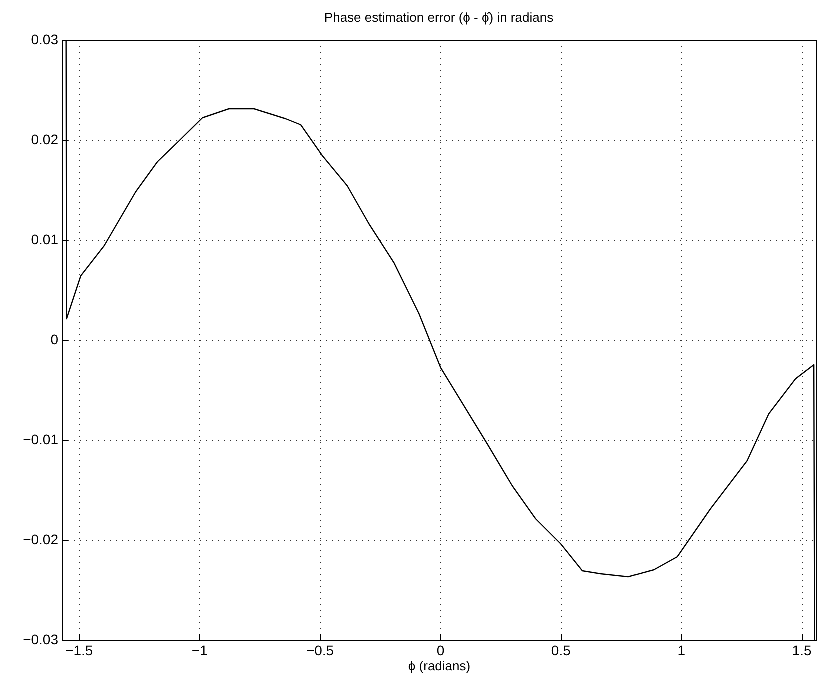 The image size is (817, 692). Describe the element at coordinates (439, 666) in the screenshot. I see `x-axis-title: ϕ (radians)` at that location.